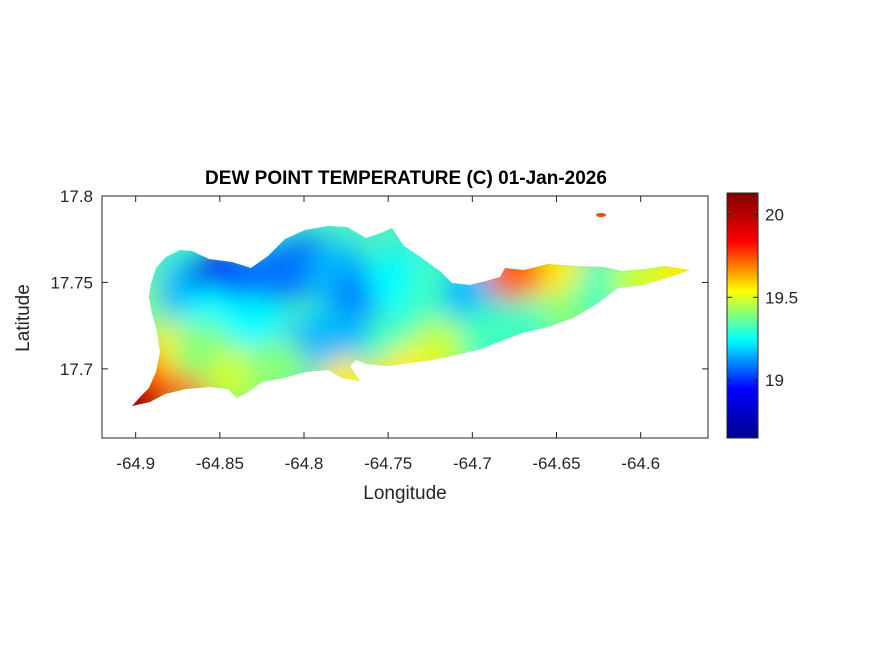  I want to click on x-axis-label: Longitude, so click(404, 493).